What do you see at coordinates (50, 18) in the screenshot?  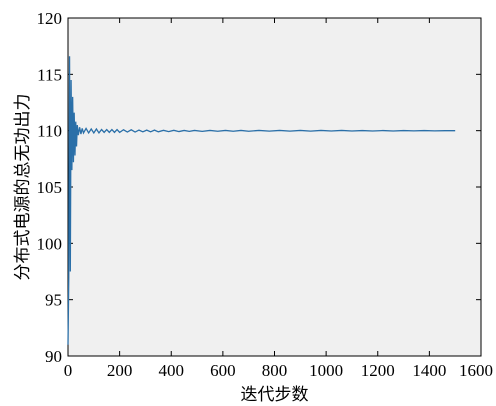 I see `y-tick-label-6: 120` at bounding box center [50, 18].